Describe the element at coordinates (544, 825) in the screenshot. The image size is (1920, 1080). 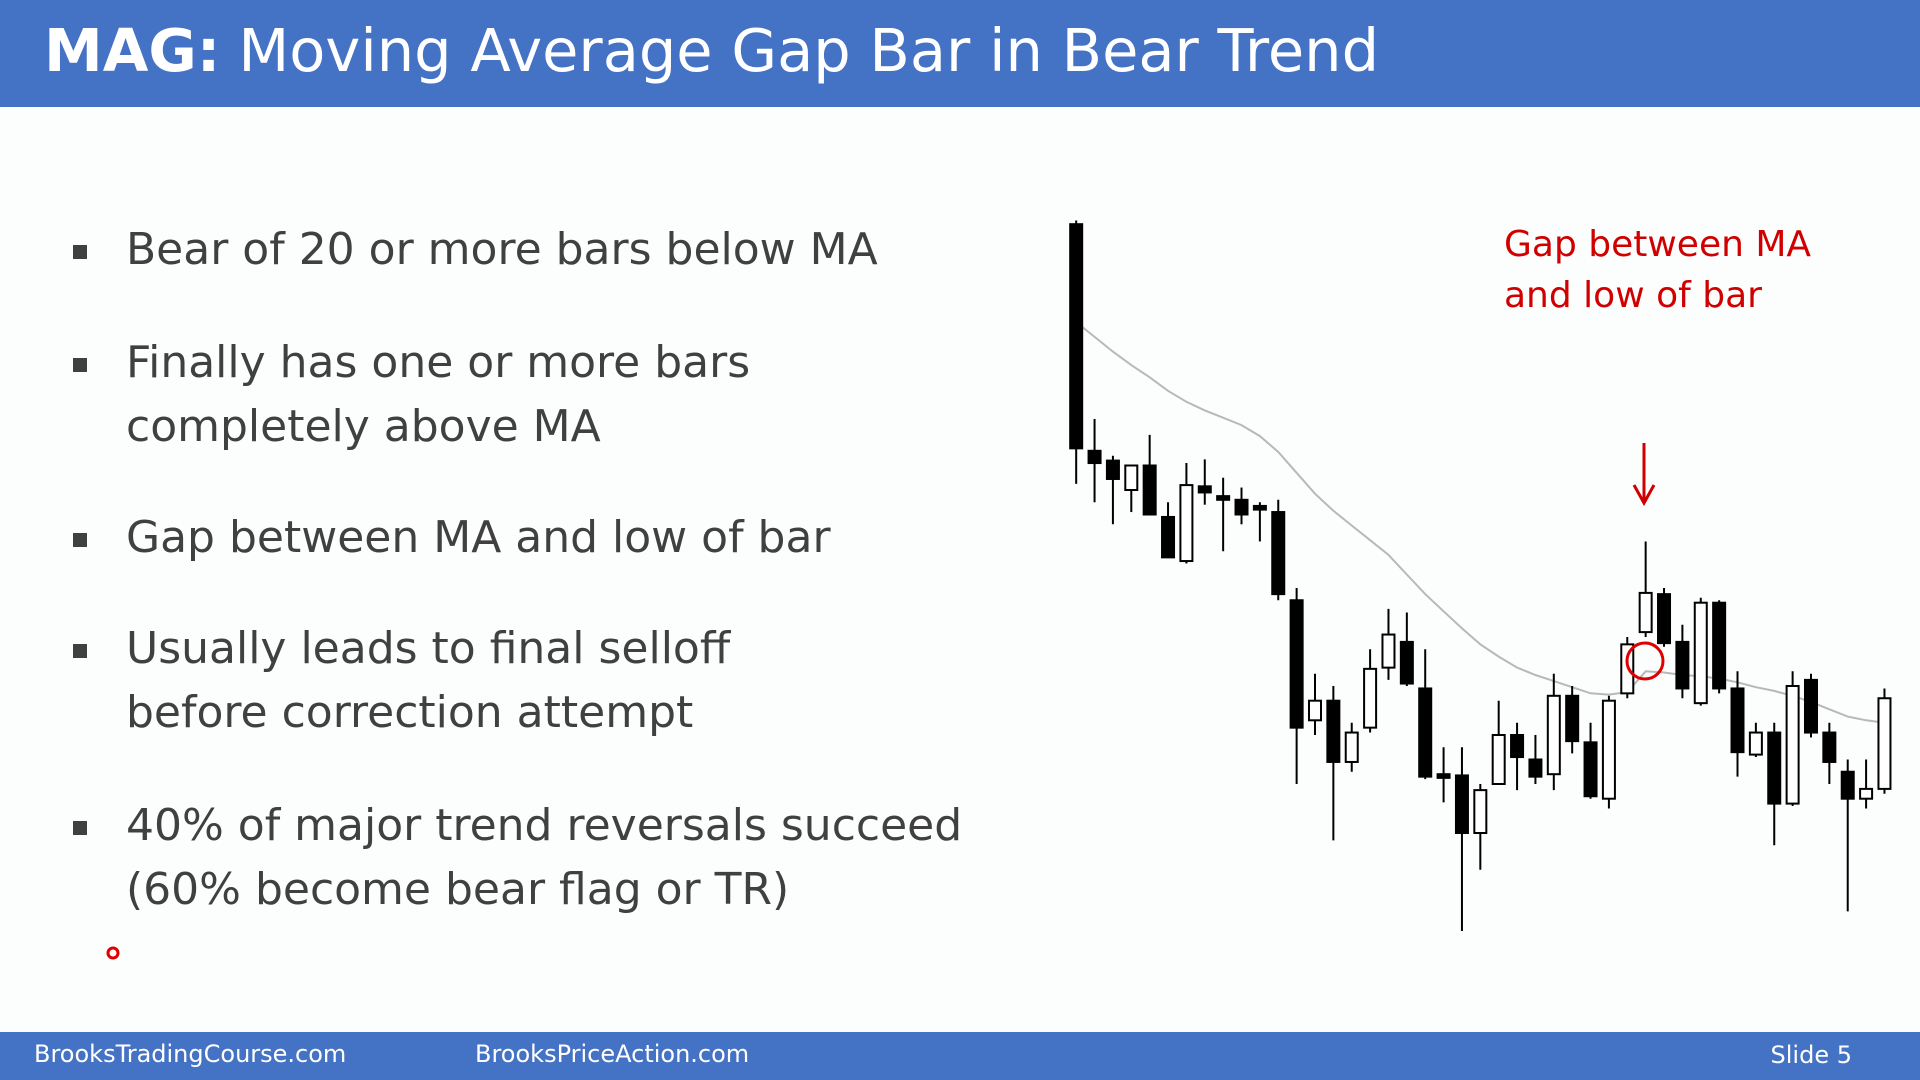
I see `bullet-text: 40% of major trend reversals succeed` at that location.